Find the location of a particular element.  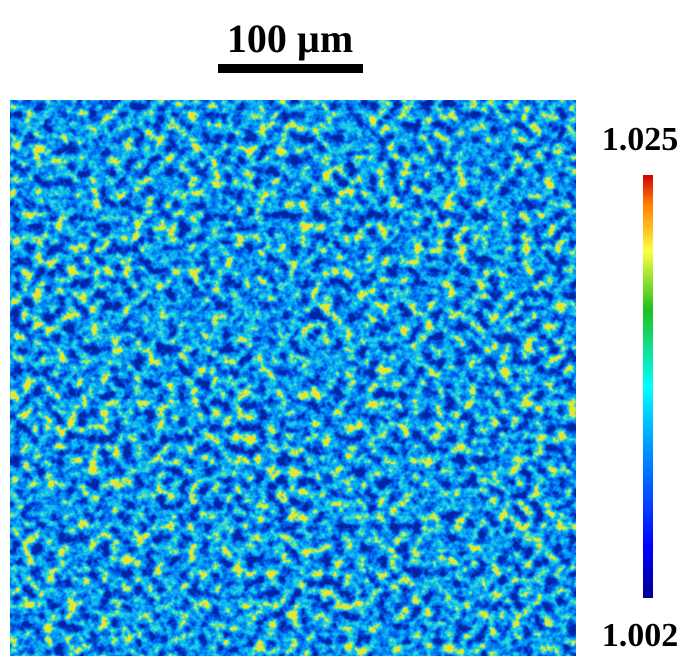

colorbar is located at coordinates (648, 386).